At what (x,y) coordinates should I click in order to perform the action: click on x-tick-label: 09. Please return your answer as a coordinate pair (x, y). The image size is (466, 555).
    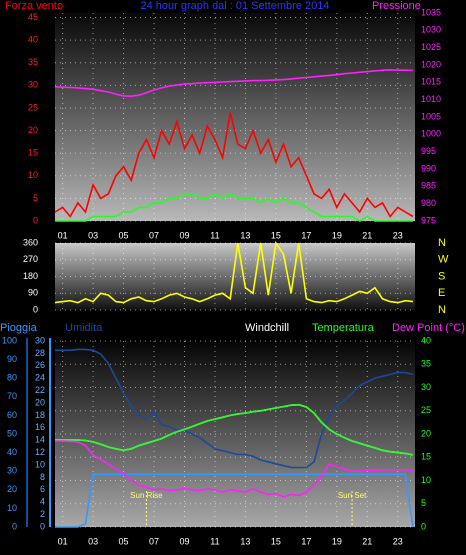
    Looking at the image, I should click on (184, 235).